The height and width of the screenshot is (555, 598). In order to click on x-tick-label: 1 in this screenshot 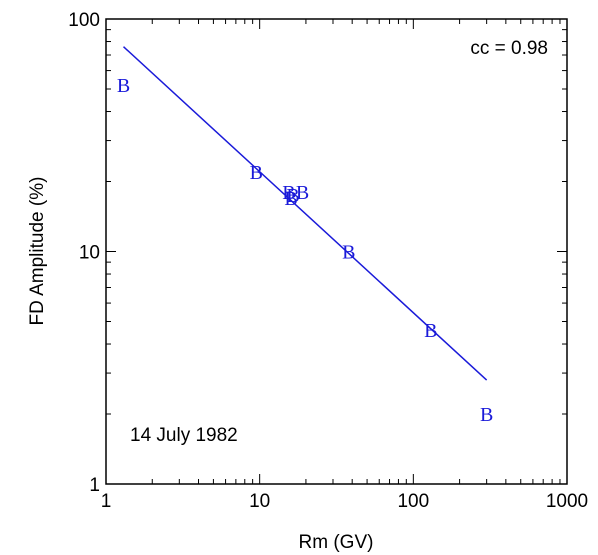, I will do `click(106, 501)`.